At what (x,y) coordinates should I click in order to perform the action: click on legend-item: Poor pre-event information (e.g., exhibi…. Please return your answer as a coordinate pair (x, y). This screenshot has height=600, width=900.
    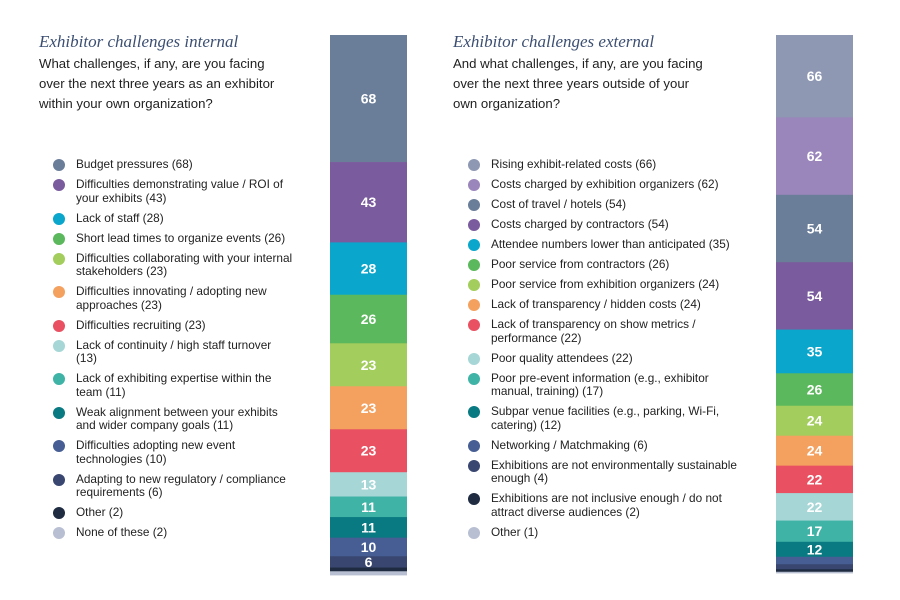
    Looking at the image, I should click on (603, 384).